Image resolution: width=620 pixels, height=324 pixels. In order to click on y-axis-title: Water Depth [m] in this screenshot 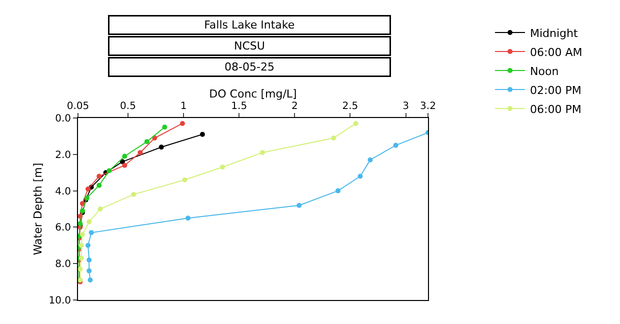, I will do `click(37, 209)`.